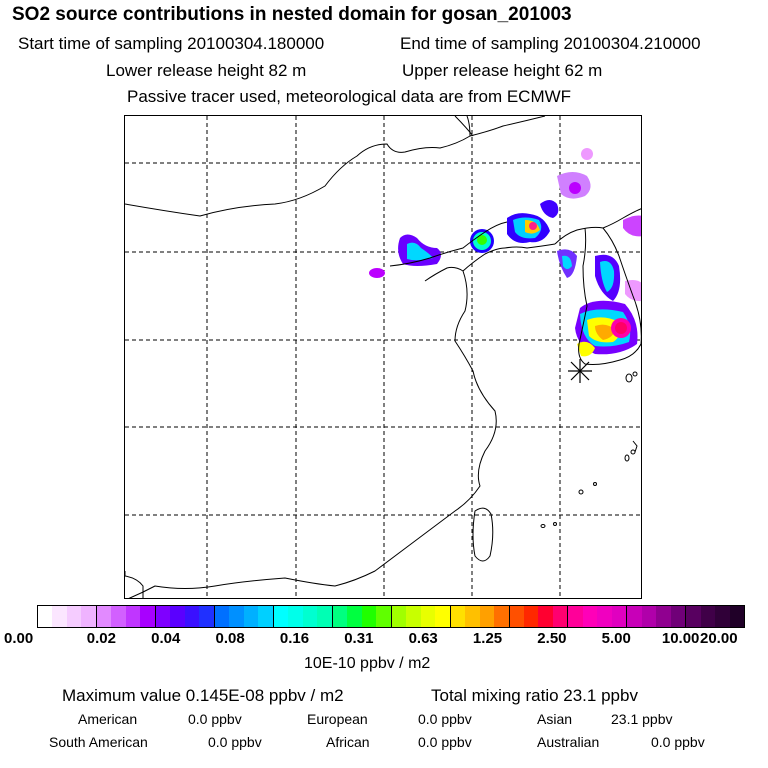 This screenshot has width=768, height=768. Describe the element at coordinates (423, 638) in the screenshot. I see `colorbar-tick-label: 0.63` at that location.